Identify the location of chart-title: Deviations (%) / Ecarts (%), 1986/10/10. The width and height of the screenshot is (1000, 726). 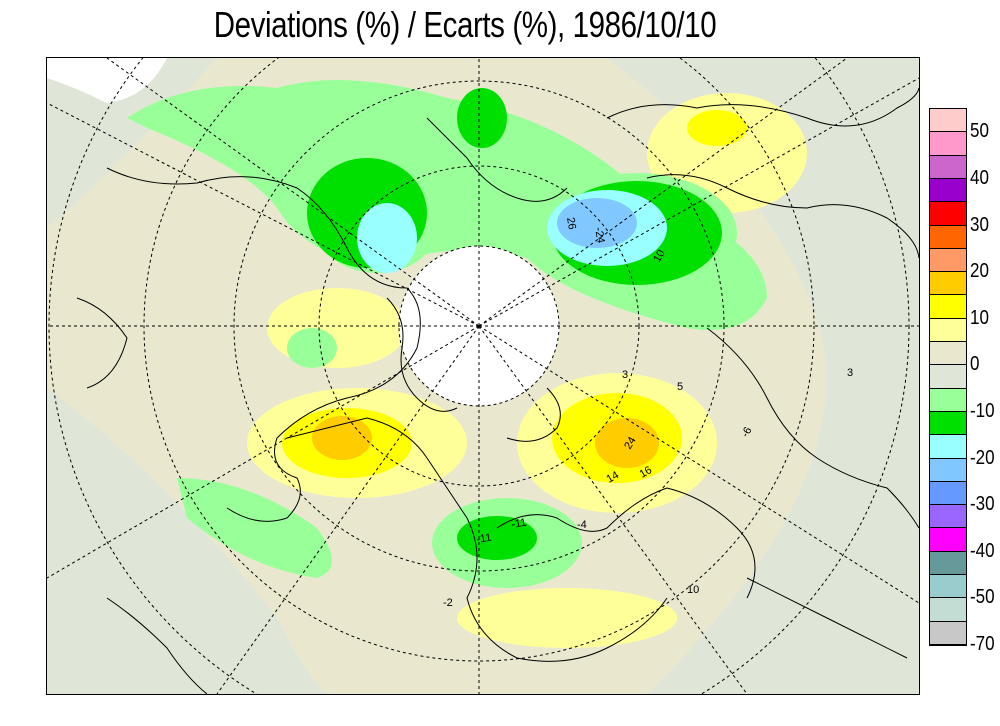
(465, 24).